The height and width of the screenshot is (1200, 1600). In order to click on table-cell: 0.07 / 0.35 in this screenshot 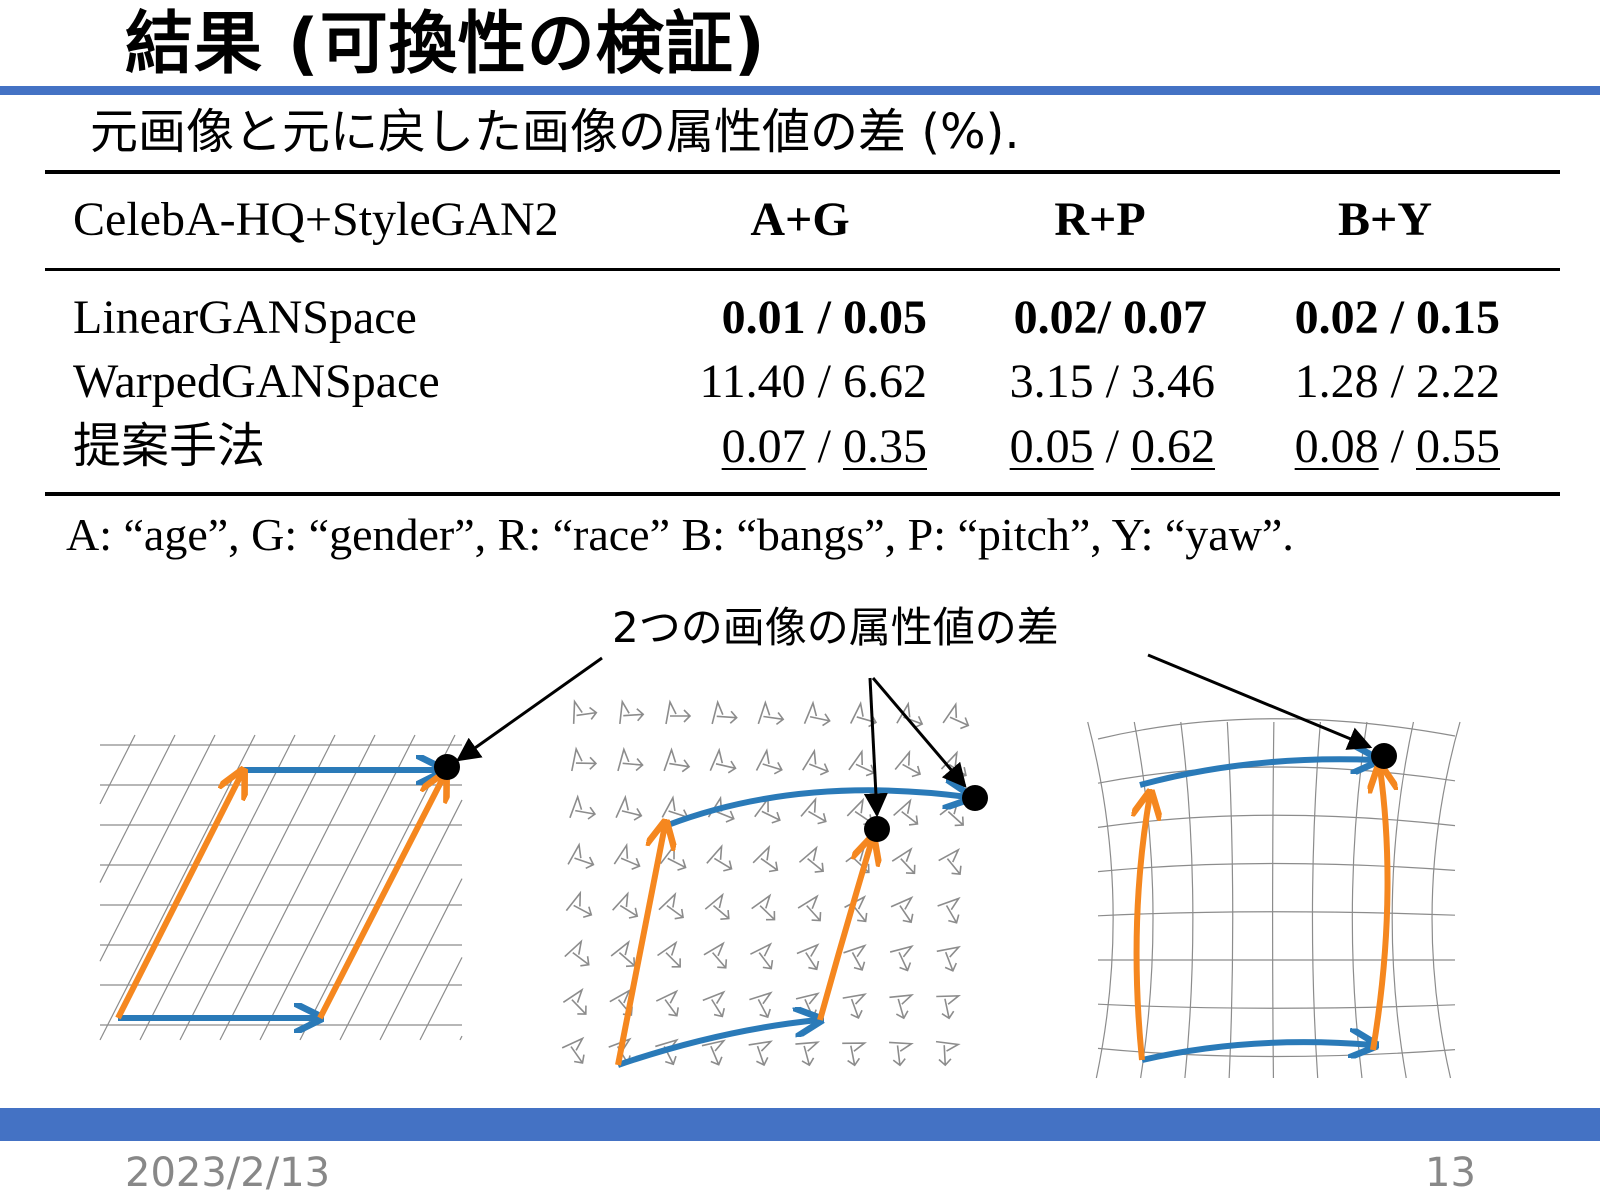, I will do `click(824, 446)`.